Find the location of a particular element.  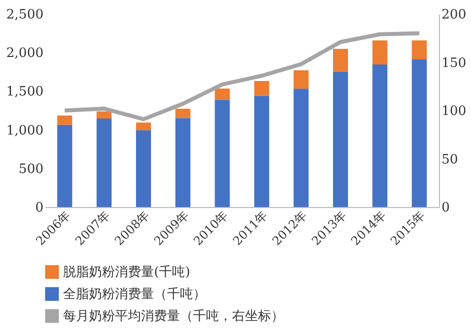

y2-tick-label: 0 is located at coordinates (446, 208).